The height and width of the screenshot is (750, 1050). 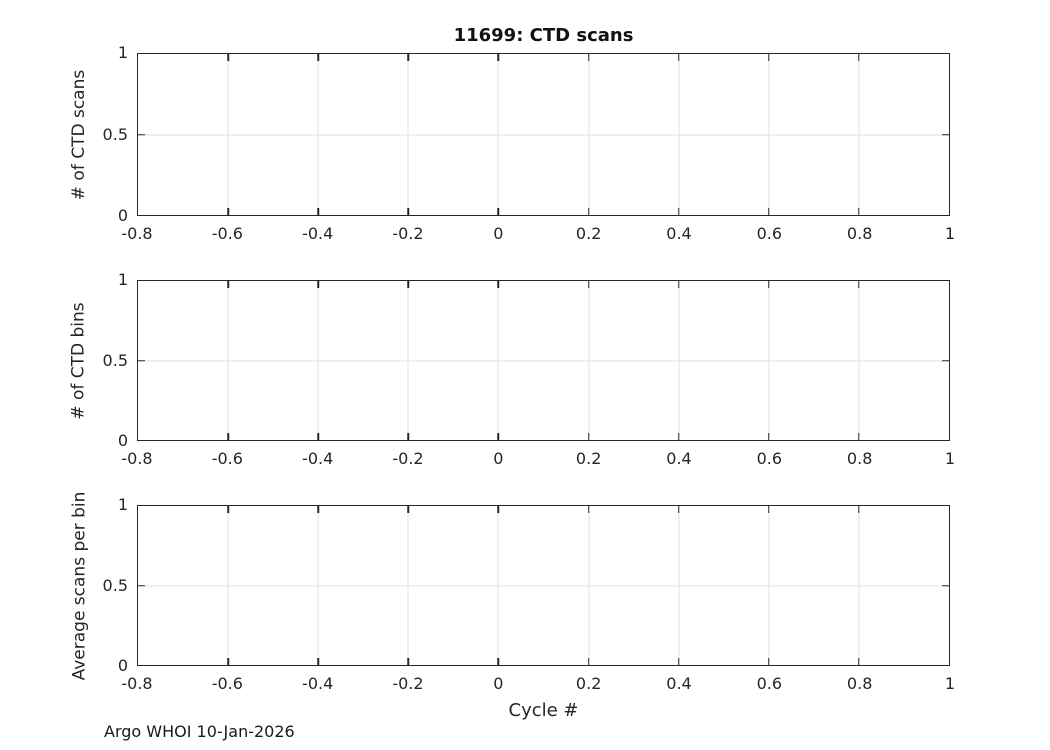 I want to click on figure-title: 11699: CTD scans, so click(x=543, y=35).